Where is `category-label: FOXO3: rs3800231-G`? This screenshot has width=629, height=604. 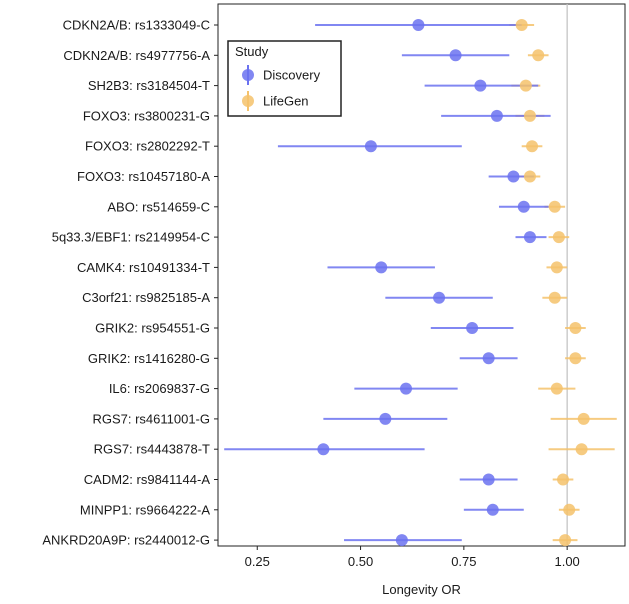
category-label: FOXO3: rs3800231-G is located at coordinates (146, 115).